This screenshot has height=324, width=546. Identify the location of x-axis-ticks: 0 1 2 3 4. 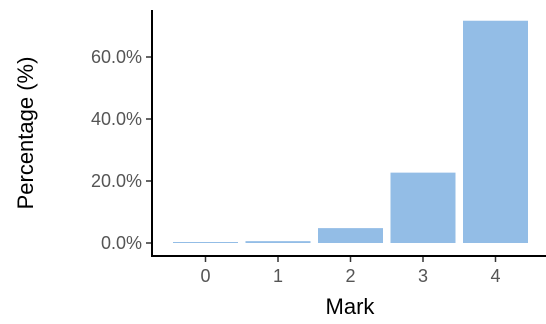
(350, 271).